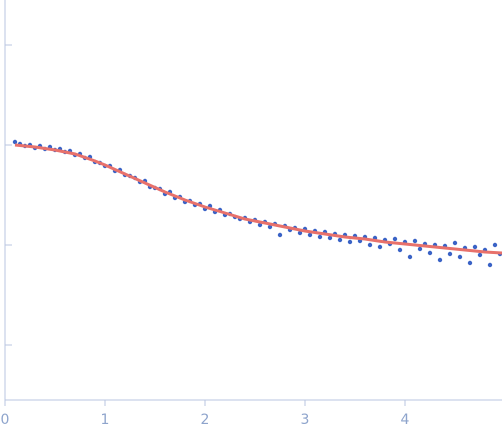 This screenshot has height=438, width=502. I want to click on x-tick-label: 4, so click(405, 420).